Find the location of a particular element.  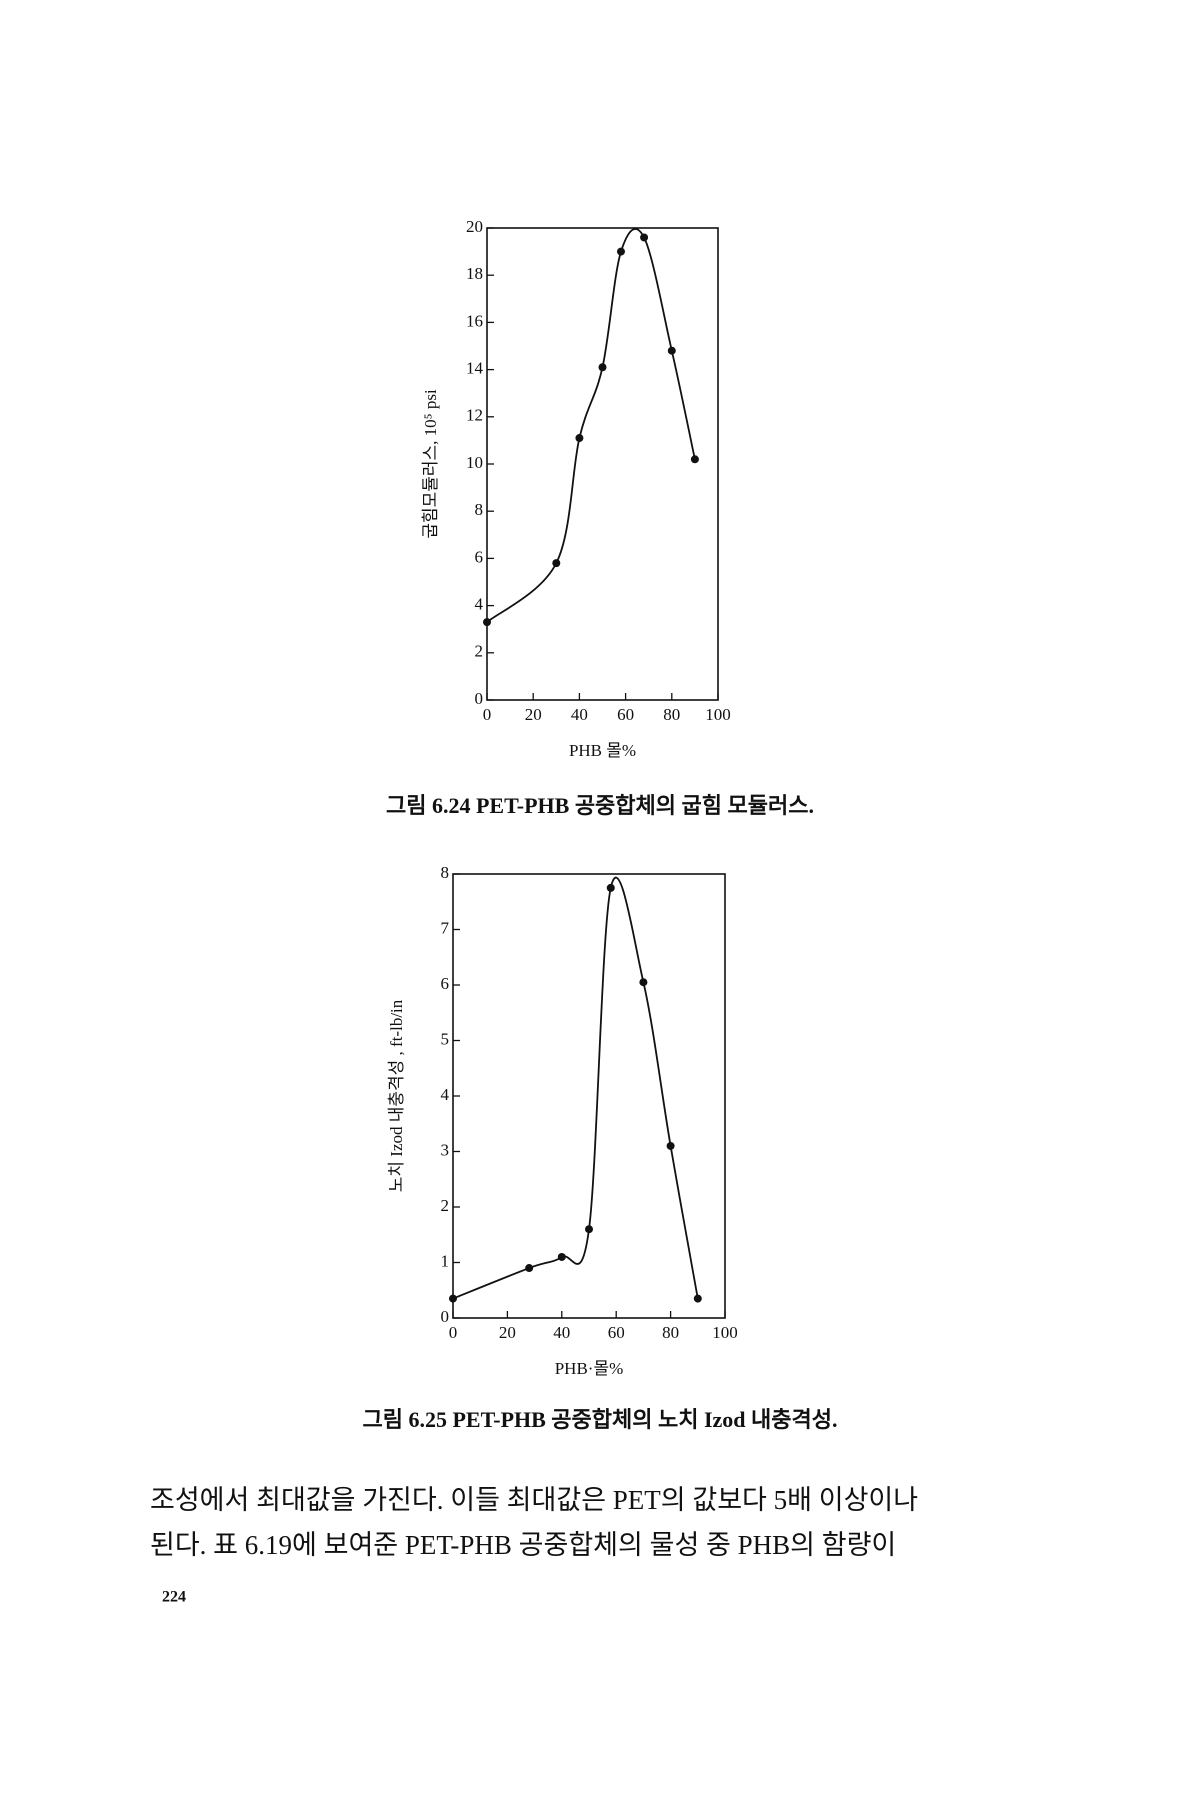

y-tick-label: 5 is located at coordinates (445, 1038).